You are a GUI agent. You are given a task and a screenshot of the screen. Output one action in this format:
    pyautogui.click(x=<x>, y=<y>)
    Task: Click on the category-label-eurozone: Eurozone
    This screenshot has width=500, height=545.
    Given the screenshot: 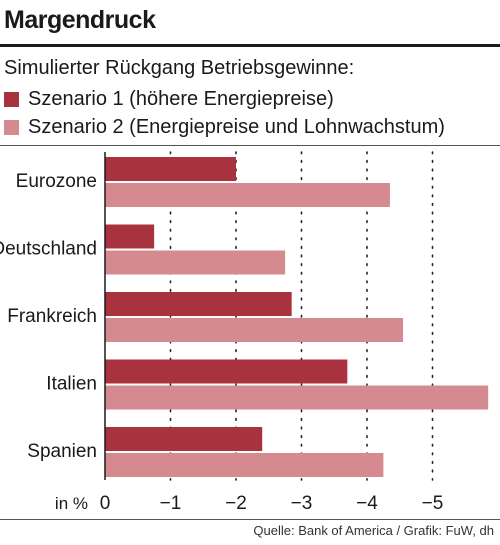 What is the action you would take?
    pyautogui.click(x=56, y=181)
    